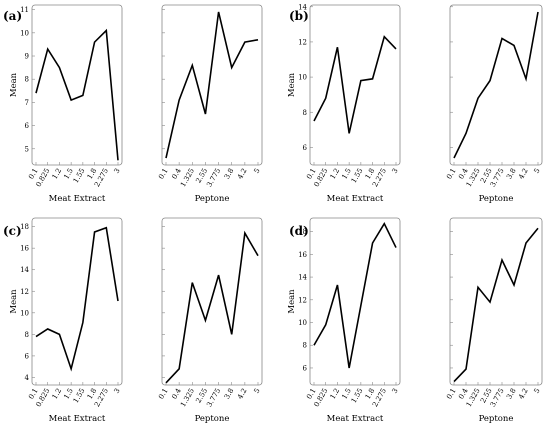  I want to click on panel-label: (d), so click(299, 231).